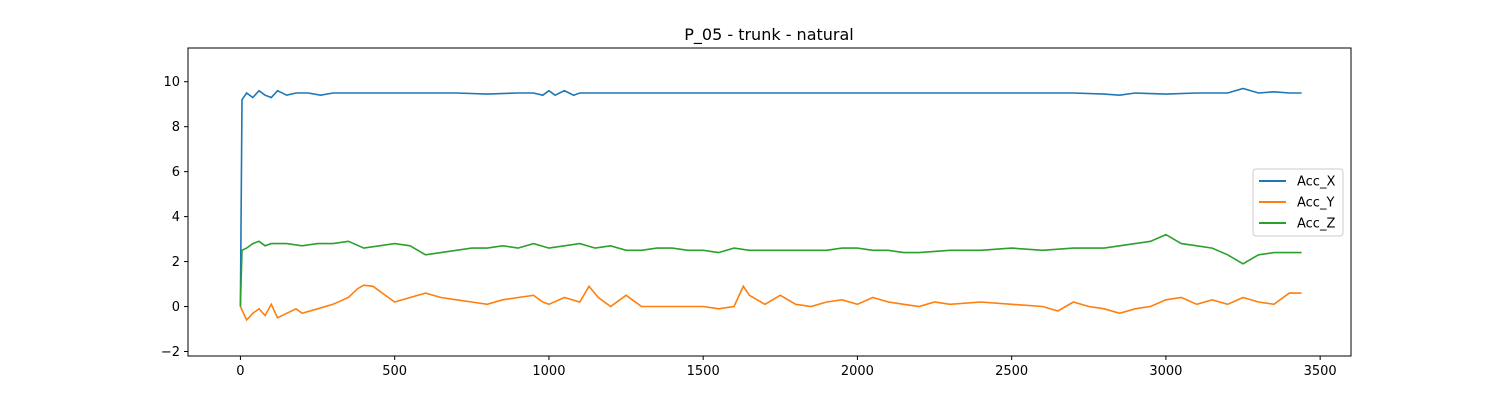 The height and width of the screenshot is (400, 1500). I want to click on y-axis: −2 0 2 4 6 8 10, so click(174, 217).